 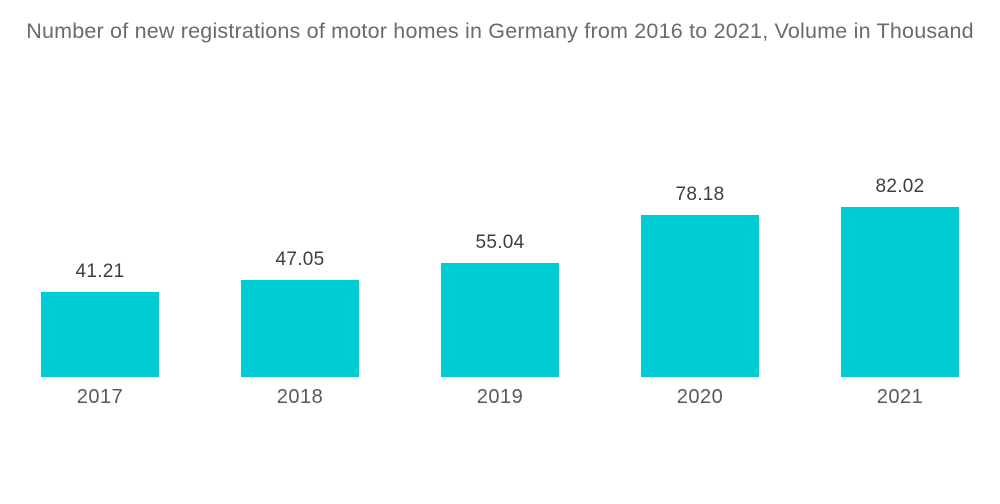 I want to click on bar-value-label: 78.18, so click(x=700, y=195).